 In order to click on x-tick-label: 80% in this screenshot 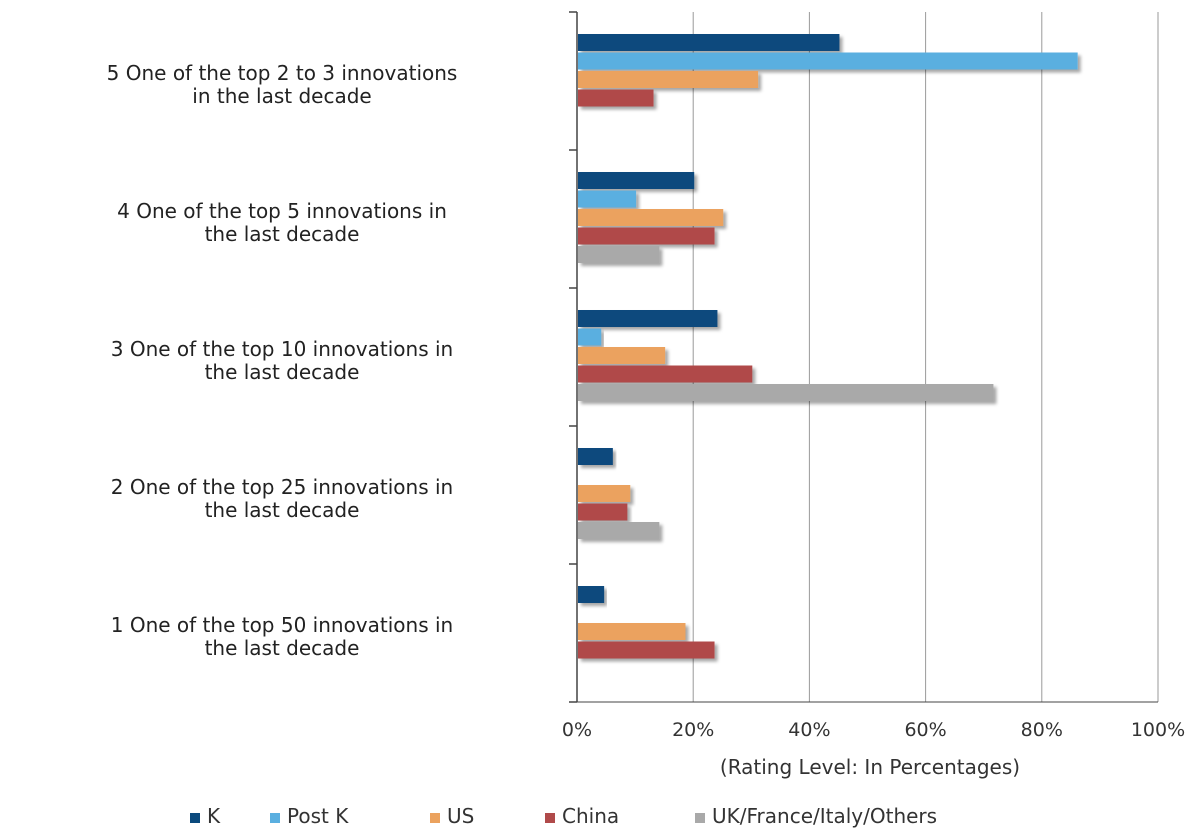, I will do `click(1042, 730)`.